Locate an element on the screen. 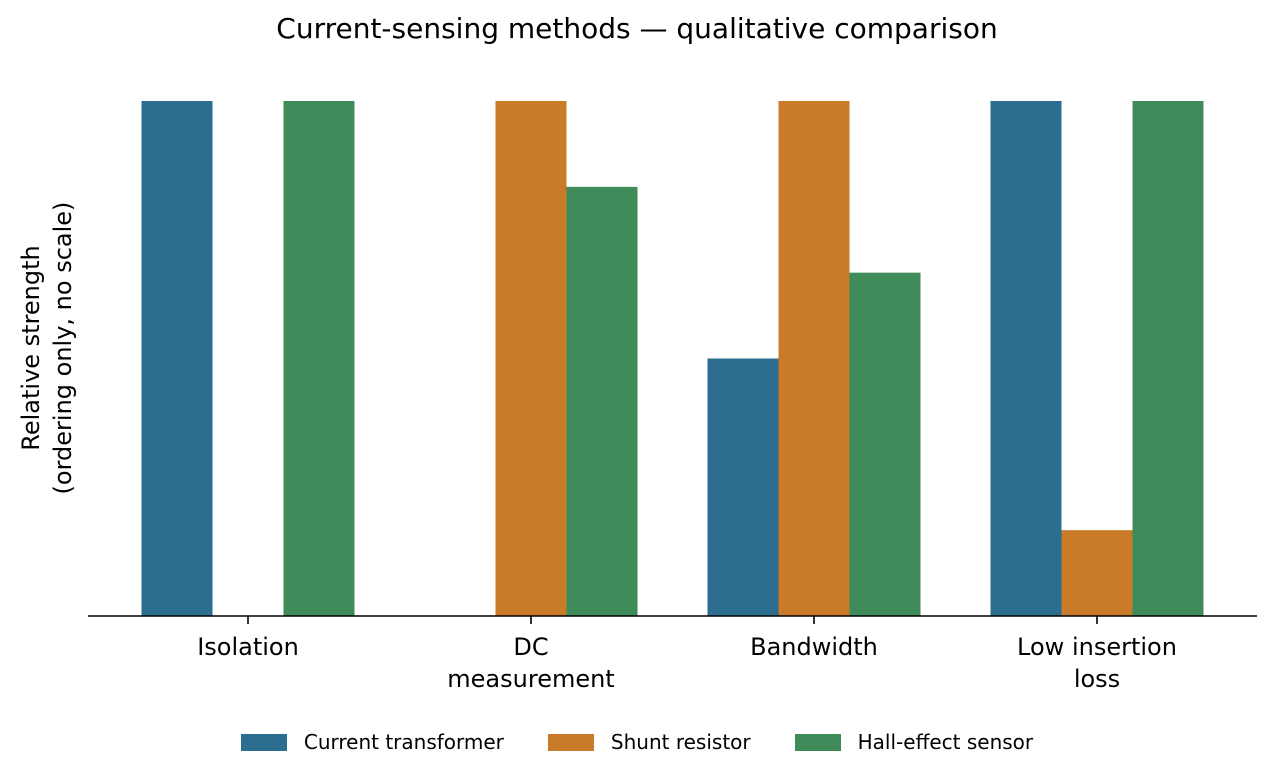 The width and height of the screenshot is (1274, 784). legend-label: Shunt resistor is located at coordinates (680, 742).